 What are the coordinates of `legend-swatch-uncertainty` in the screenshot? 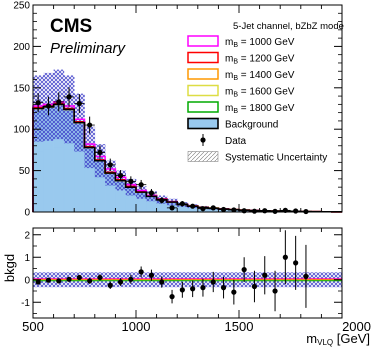 It's located at (203, 156).